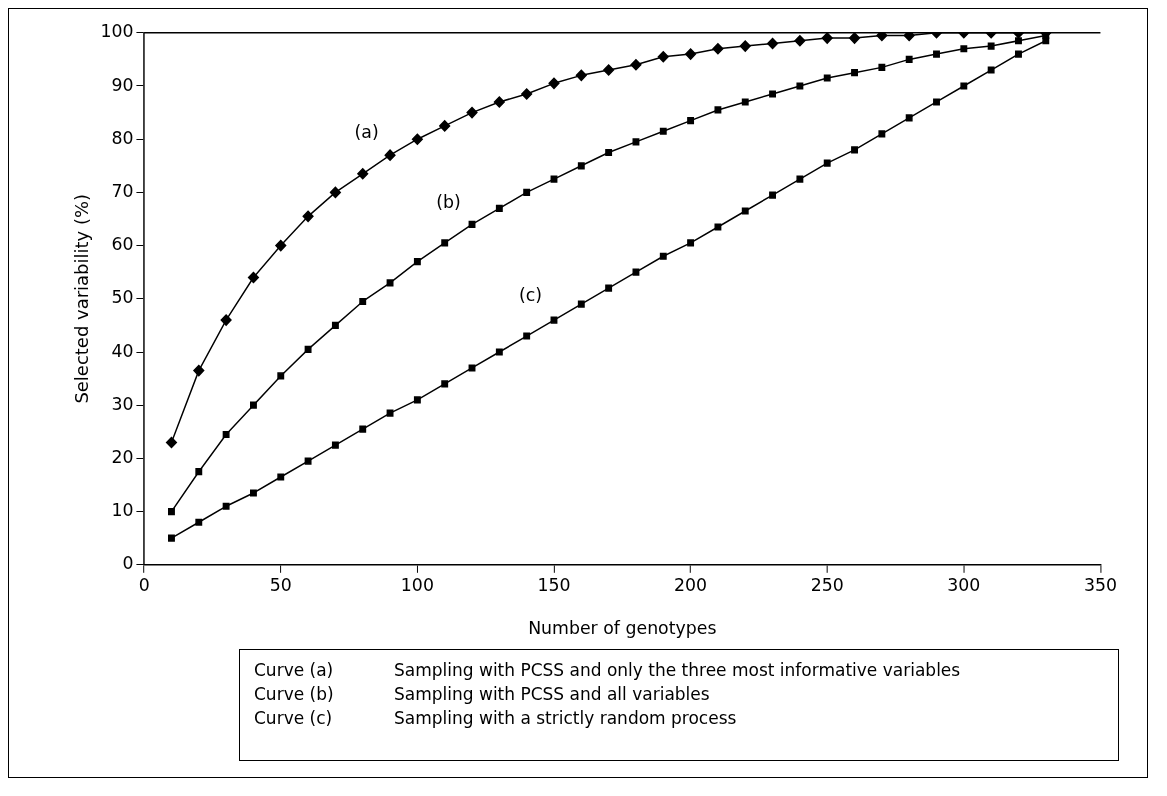  Describe the element at coordinates (122, 457) in the screenshot. I see `y-tick-label: 20` at that location.